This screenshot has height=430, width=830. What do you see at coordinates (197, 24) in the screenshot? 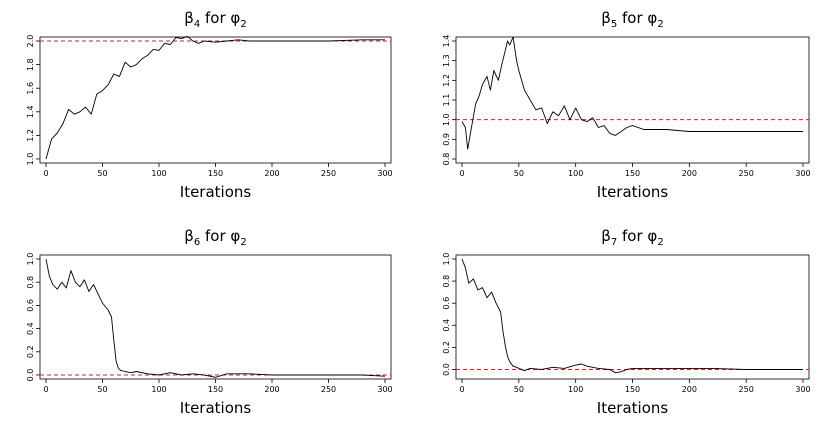
I see `title-subscript: 4` at bounding box center [197, 24].